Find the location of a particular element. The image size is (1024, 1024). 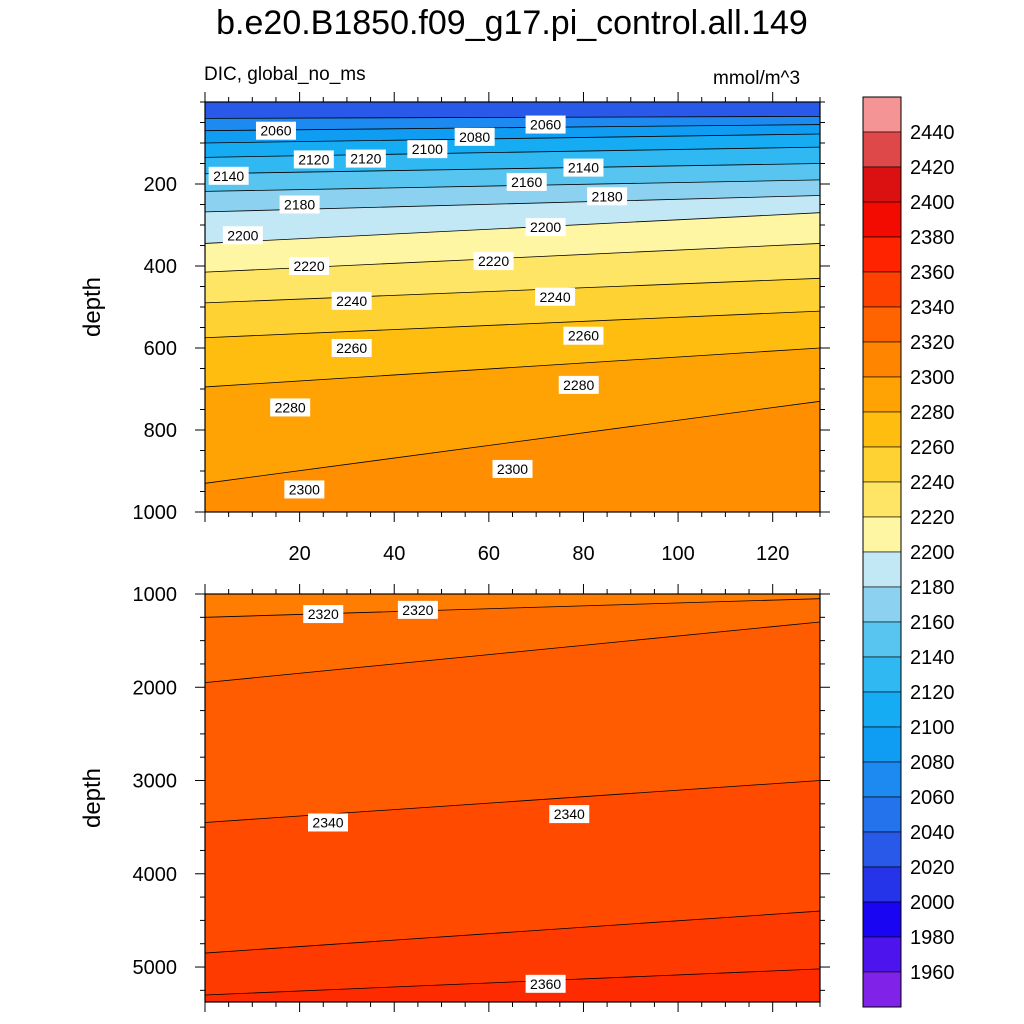

contour-label: 2340 is located at coordinates (569, 814).